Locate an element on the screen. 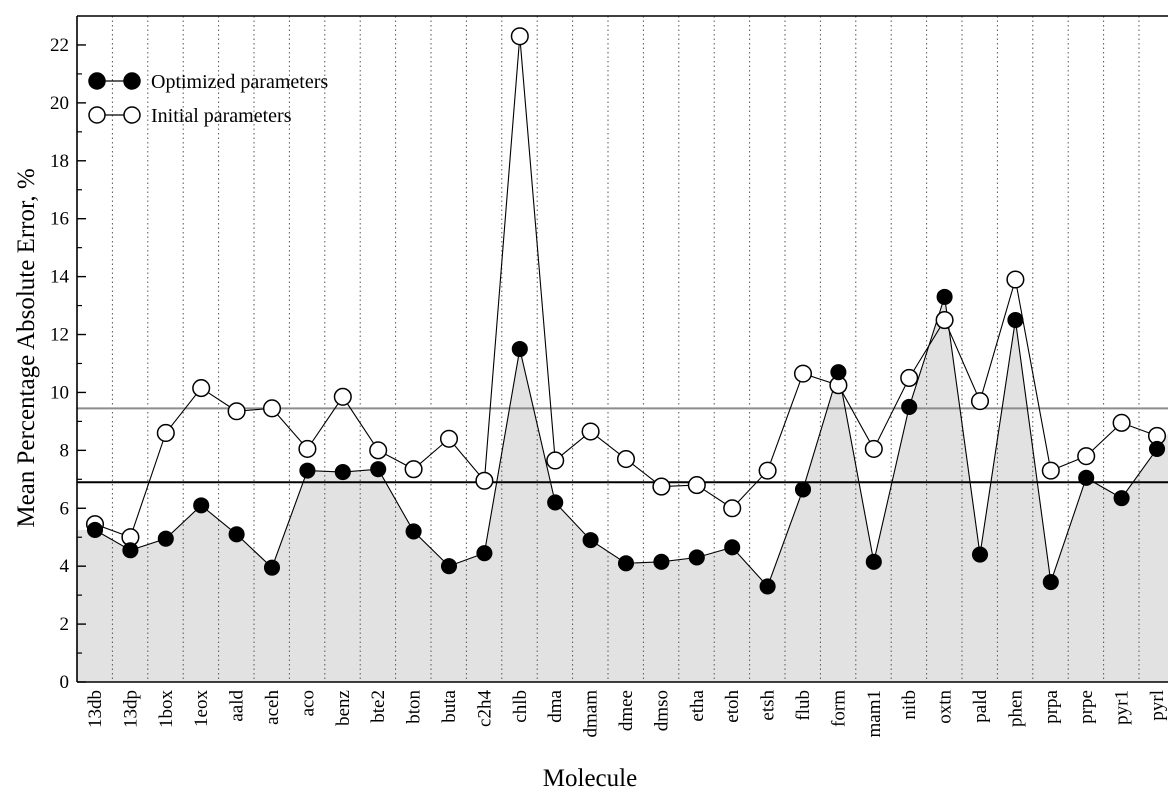 The height and width of the screenshot is (791, 1168). x-tick-label: dma is located at coordinates (555, 705).